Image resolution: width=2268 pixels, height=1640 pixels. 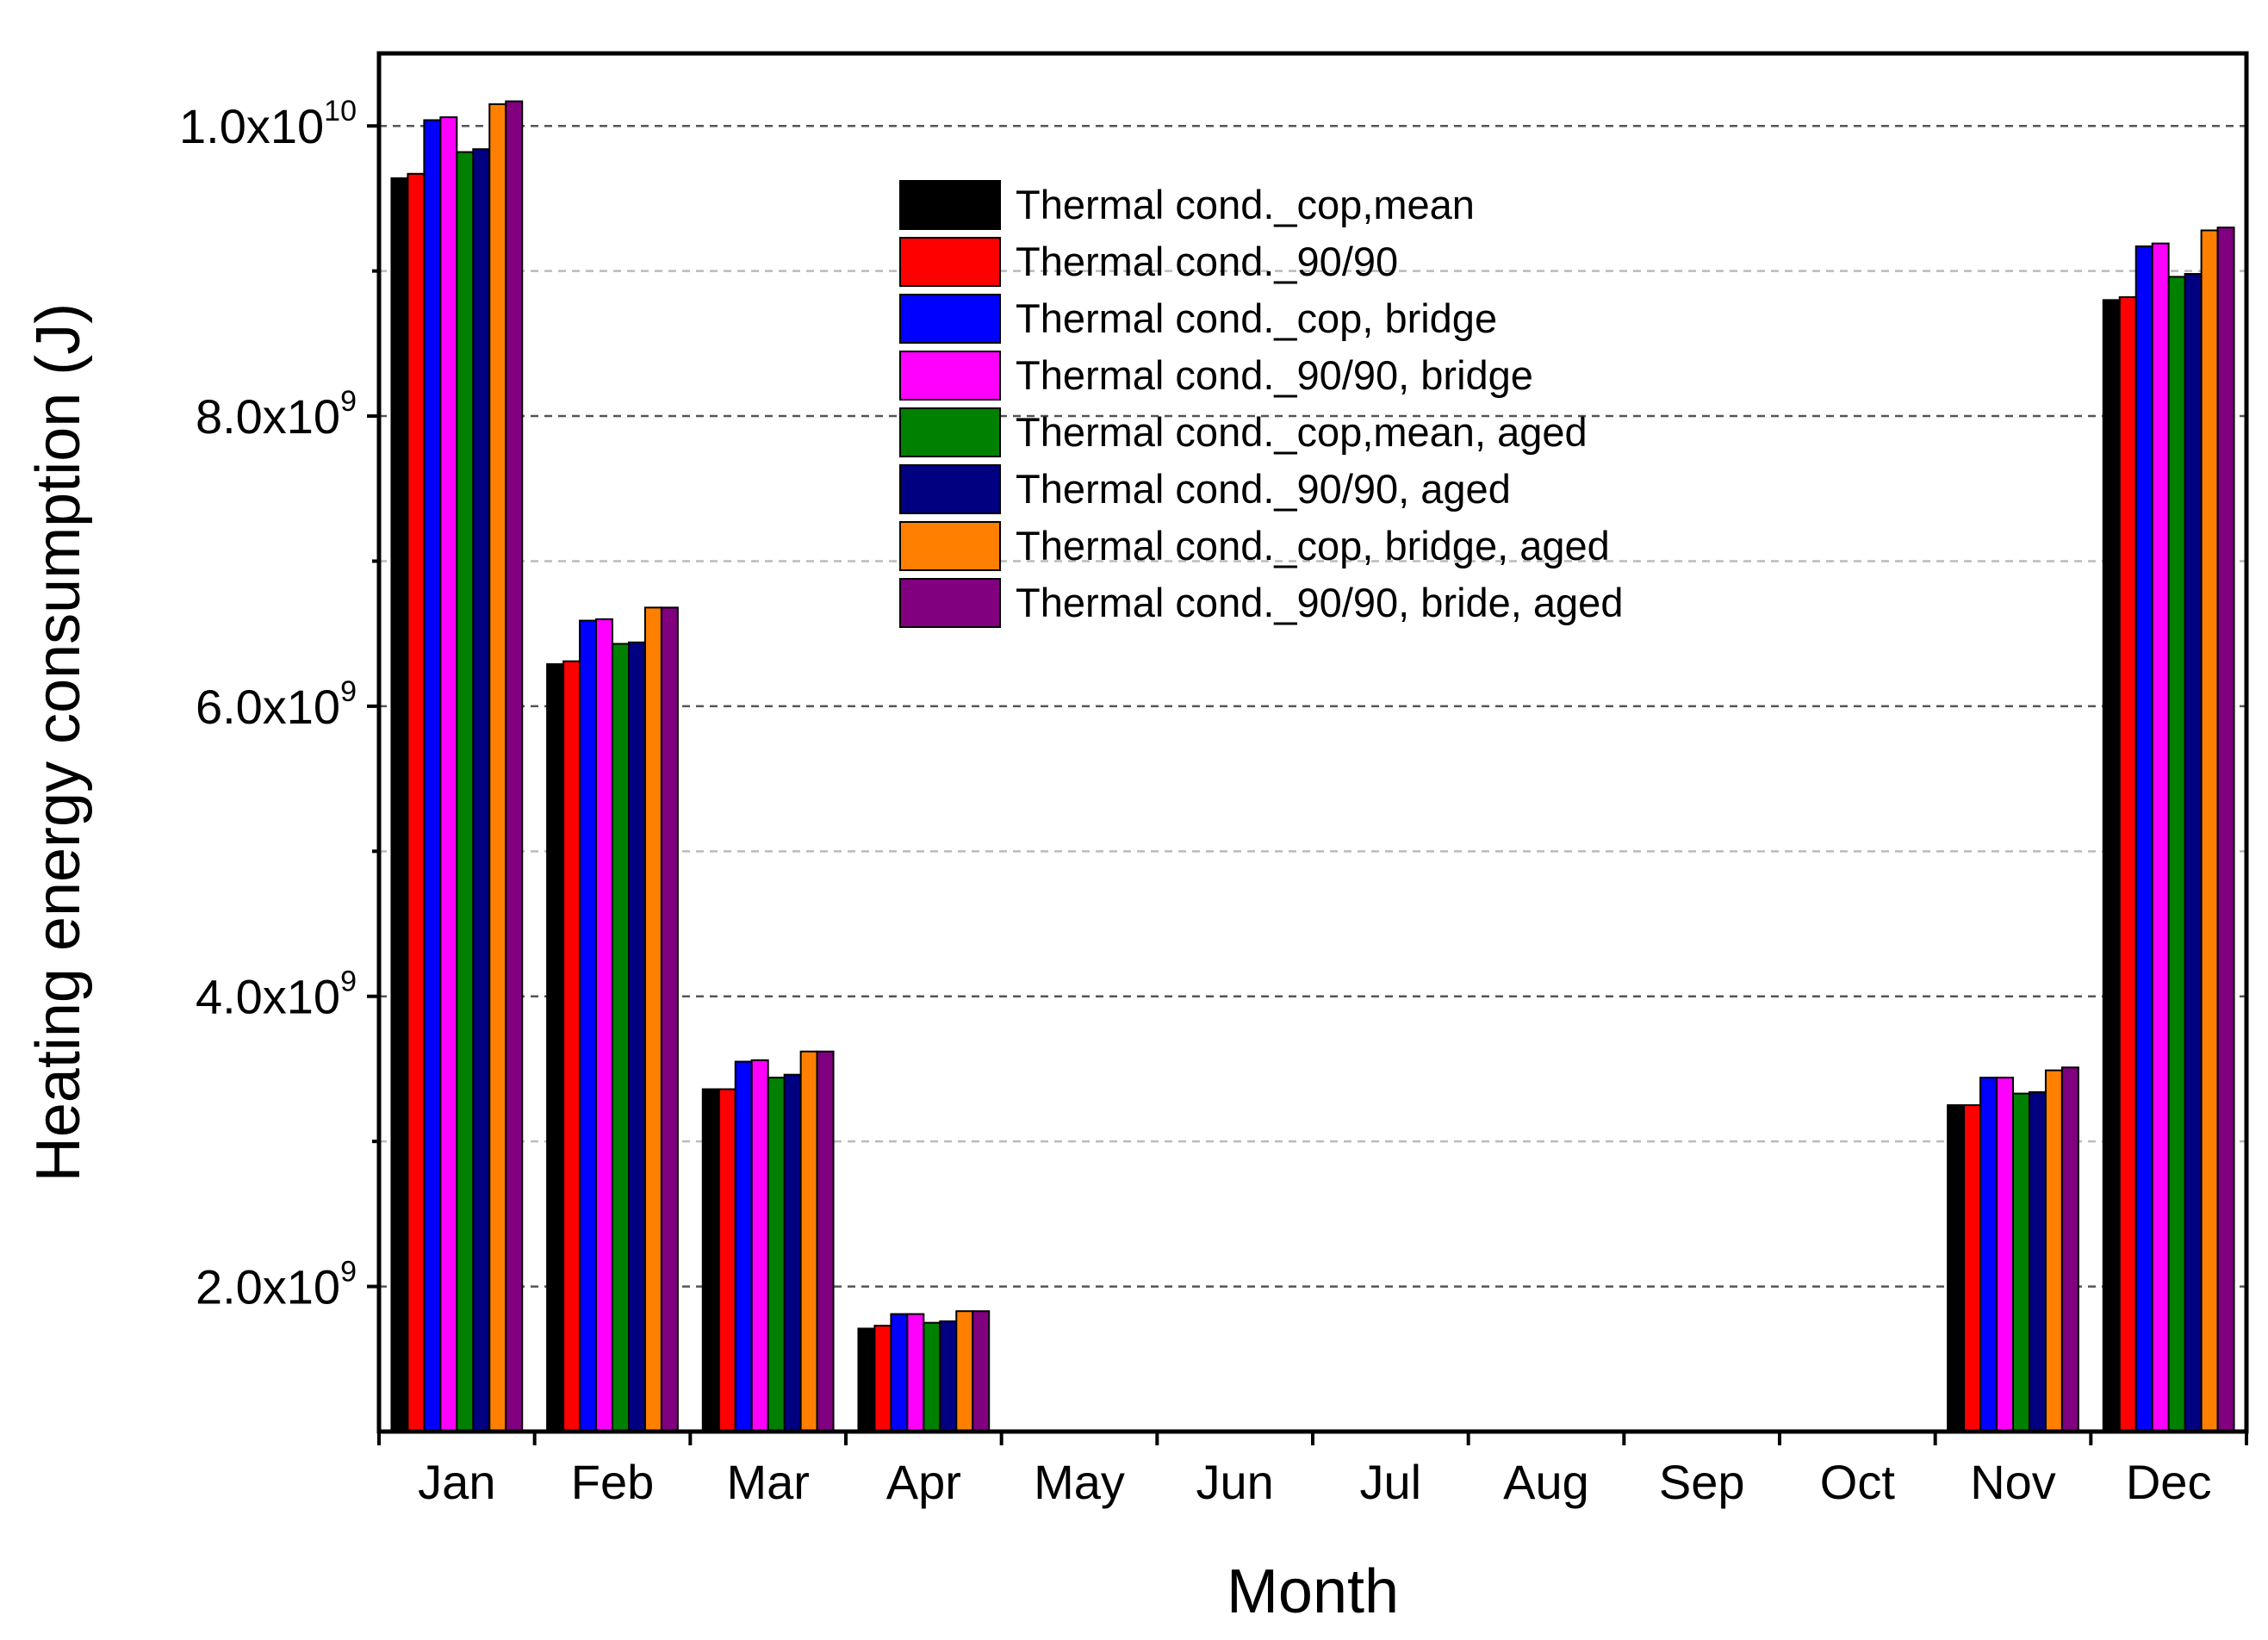 I want to click on y-tick-label: 2.0x10⁹, so click(x=276, y=1285).